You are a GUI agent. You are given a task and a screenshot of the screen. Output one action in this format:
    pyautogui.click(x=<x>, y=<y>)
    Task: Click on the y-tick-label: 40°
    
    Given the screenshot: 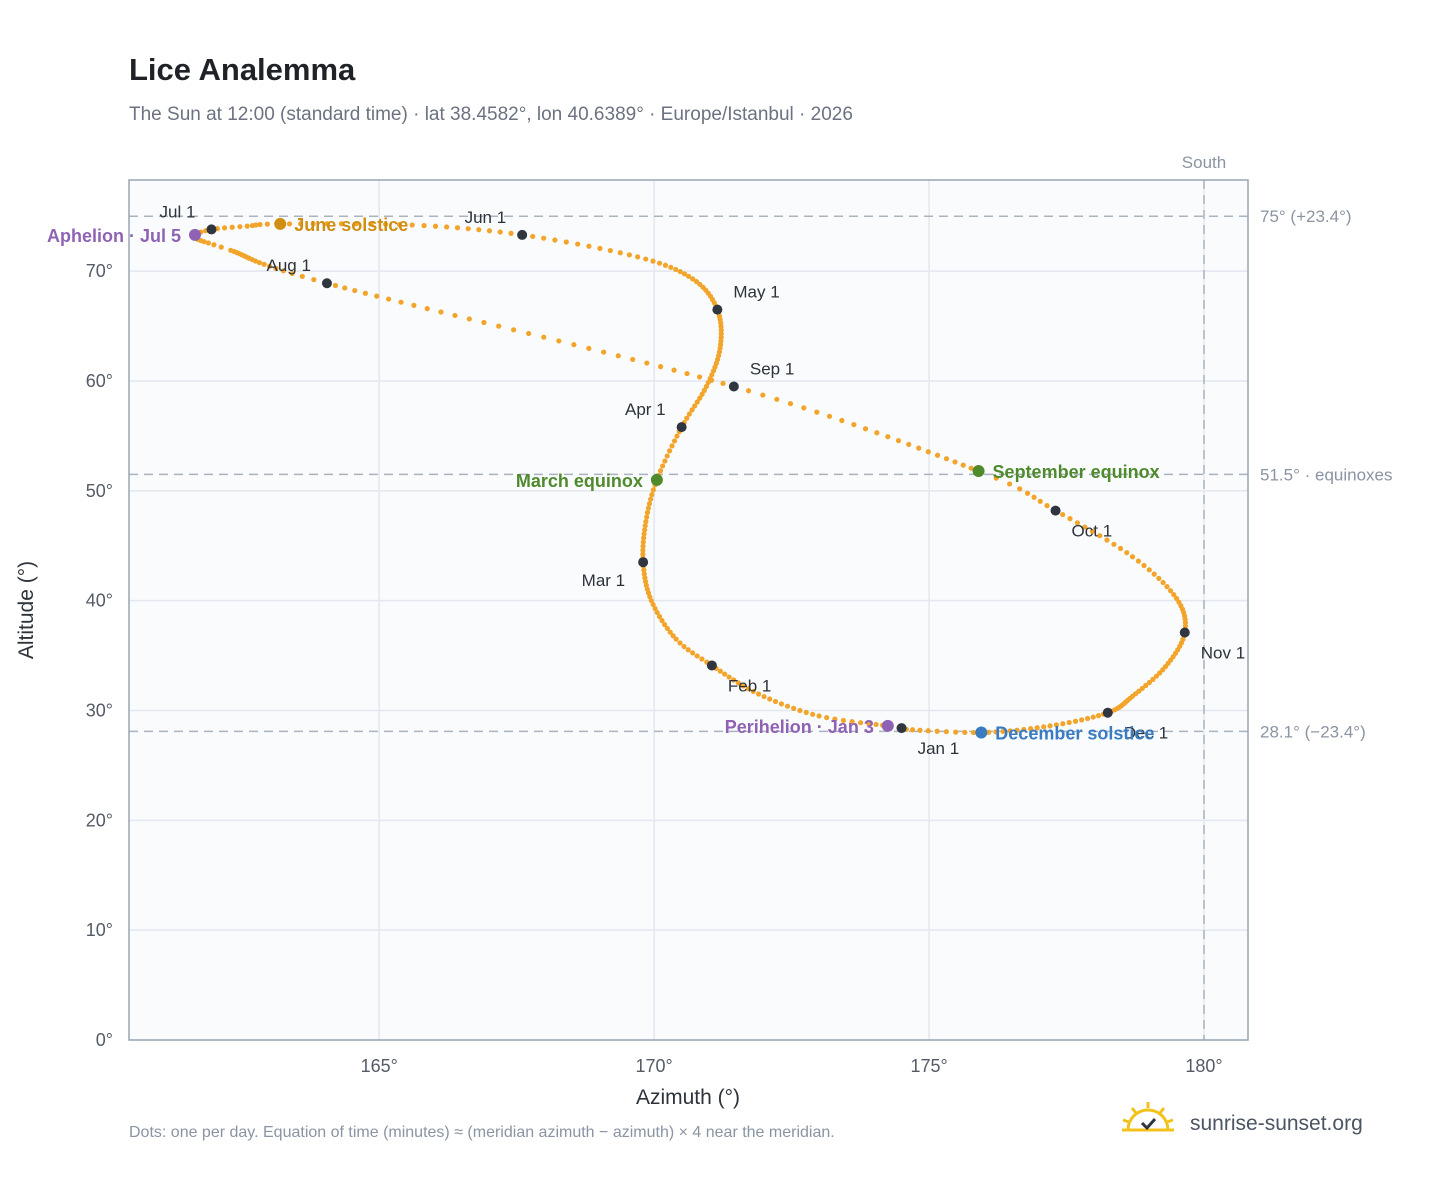 What is the action you would take?
    pyautogui.click(x=99, y=601)
    